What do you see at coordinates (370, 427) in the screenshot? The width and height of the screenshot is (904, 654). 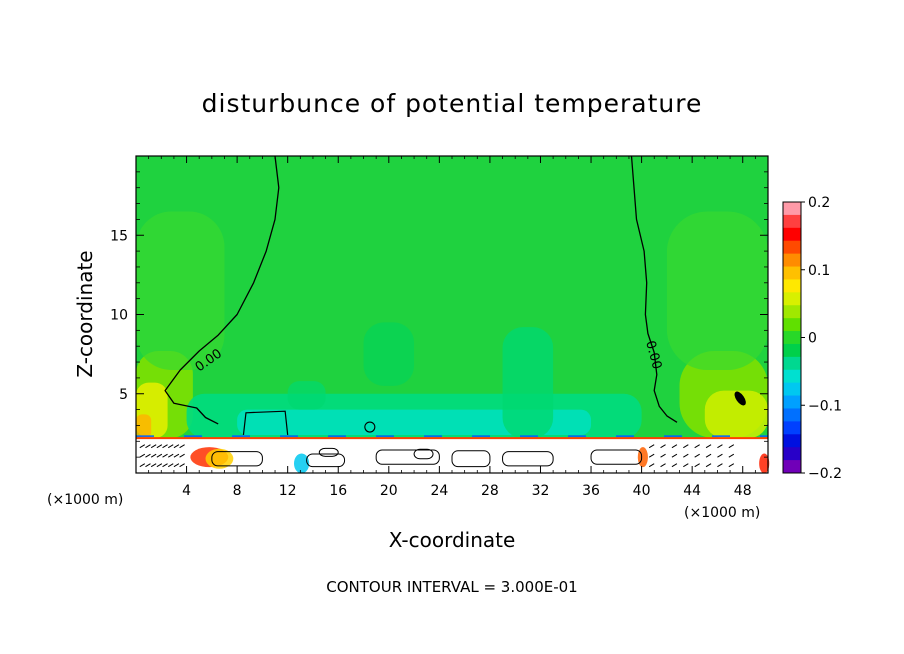 I see `zero-contour-small-loop` at bounding box center [370, 427].